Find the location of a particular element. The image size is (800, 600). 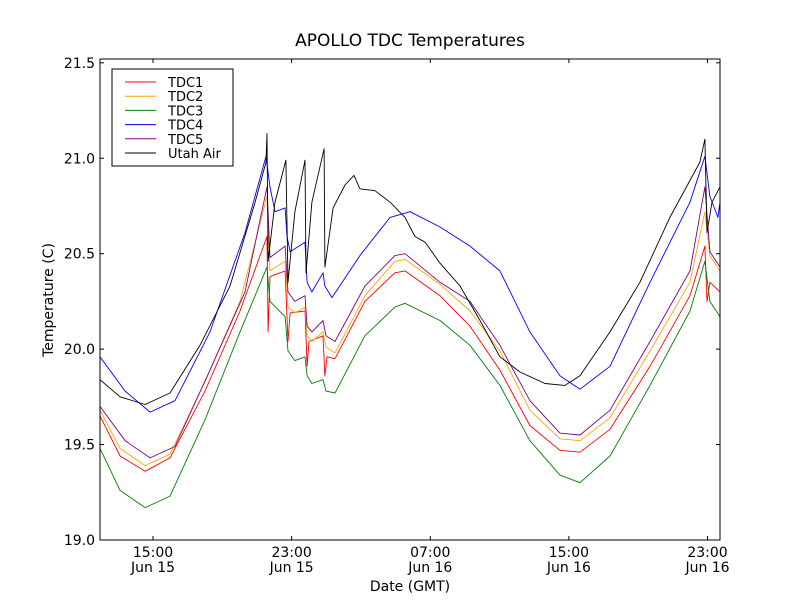

legend-item-tdc4: TDC4 is located at coordinates (164, 126).